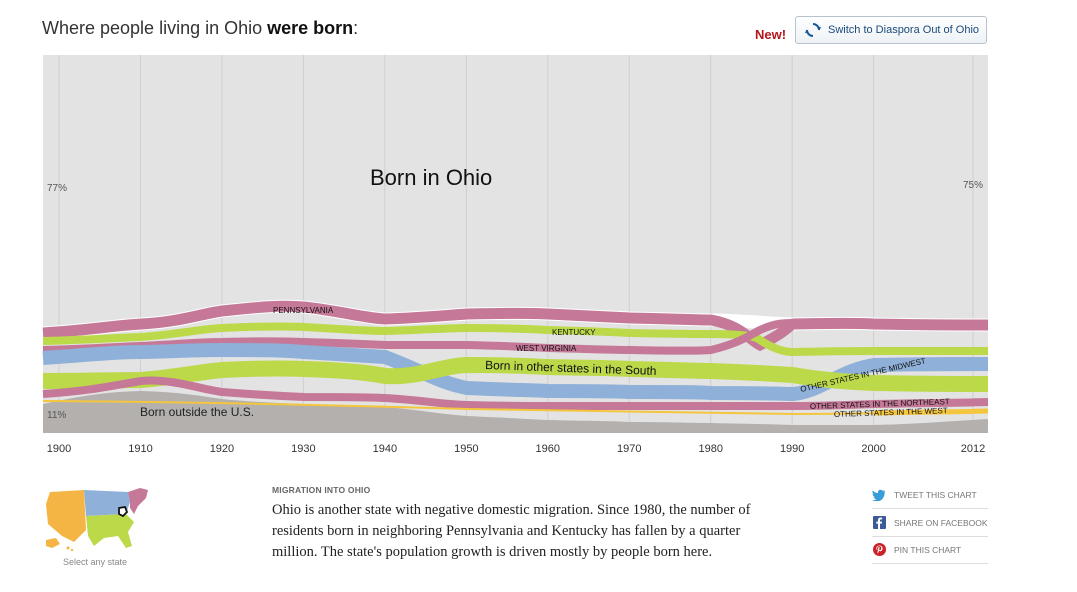 The height and width of the screenshot is (592, 1077). I want to click on kentucky-band, so click(515, 339).